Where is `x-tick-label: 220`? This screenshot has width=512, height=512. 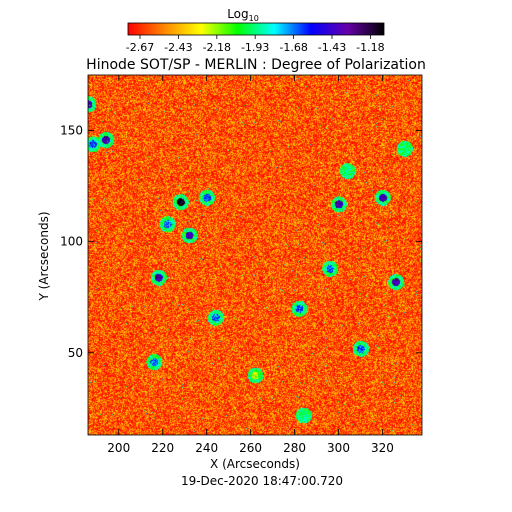
x-tick-label: 220 is located at coordinates (162, 448).